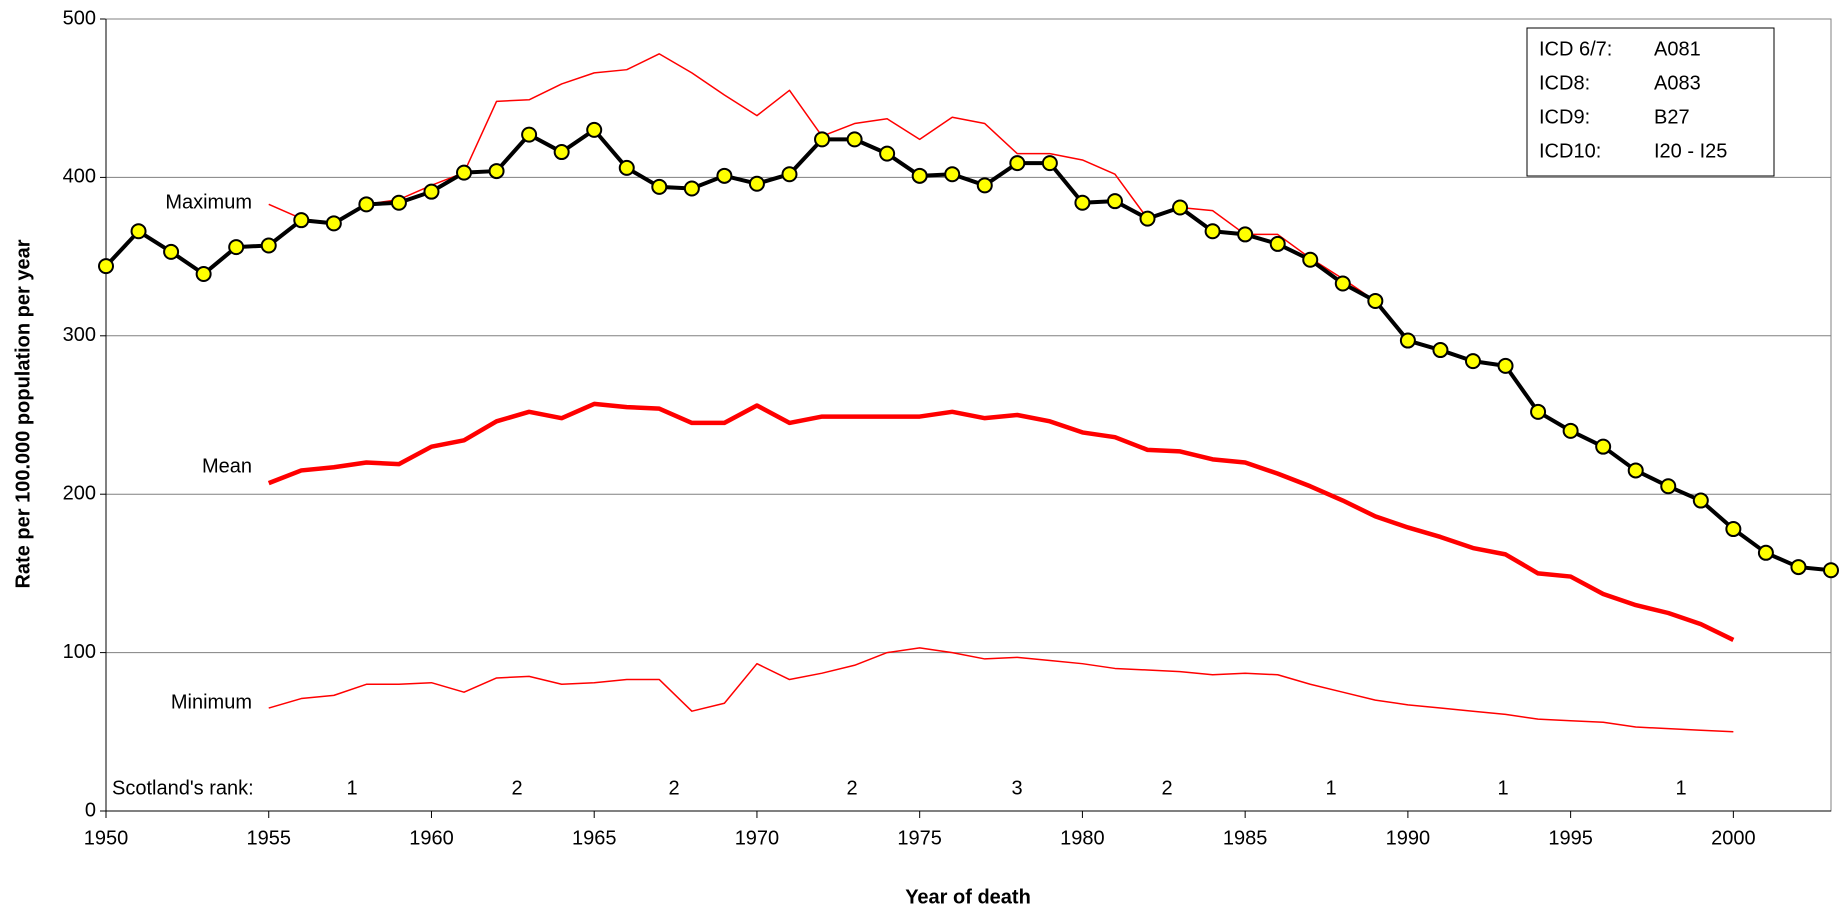  I want to click on x-tick-label: 2000, so click(1733, 838).